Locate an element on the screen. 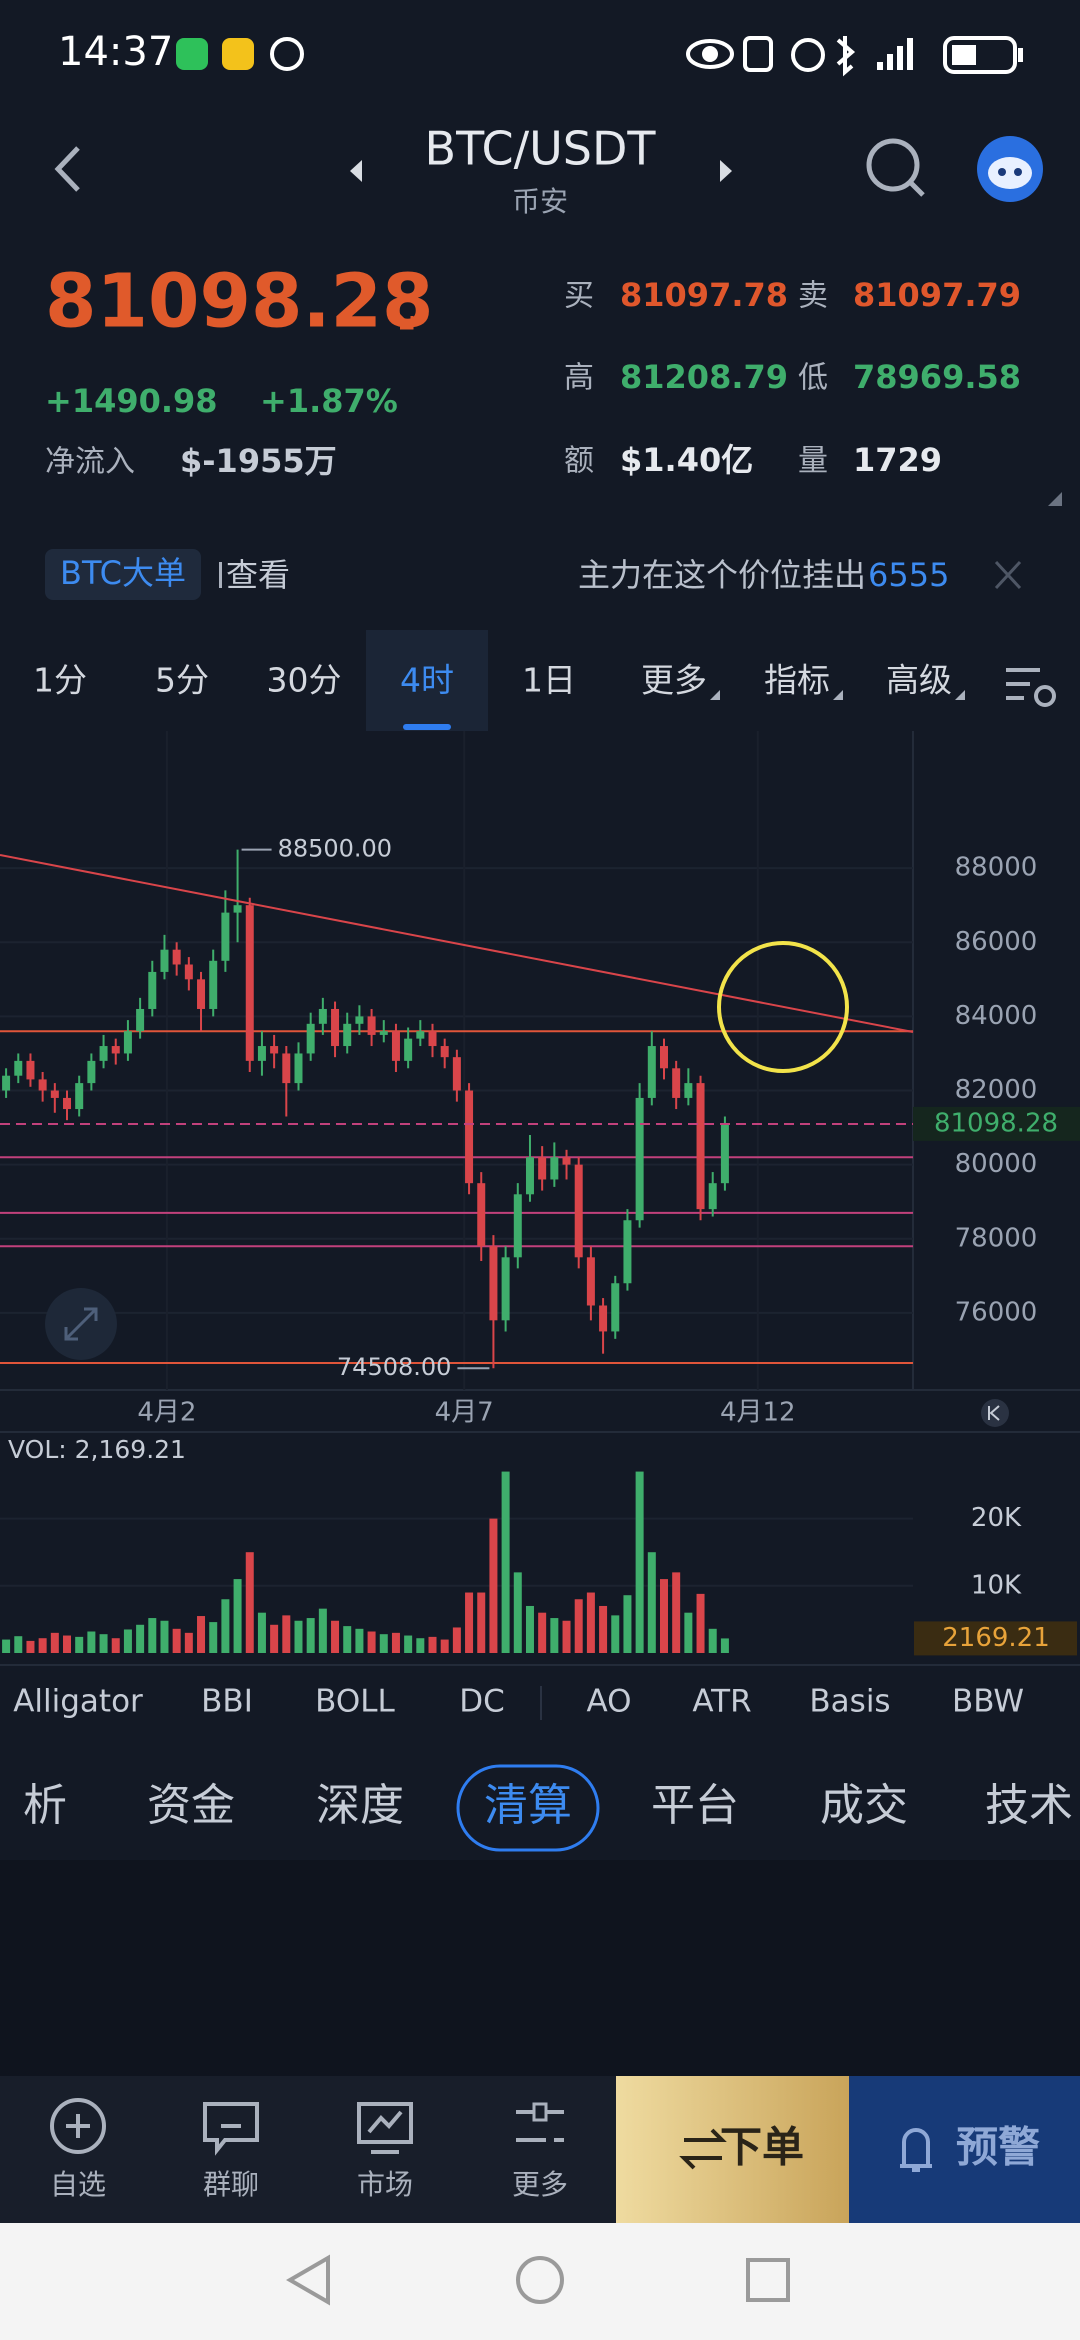  banner-count: 6555 is located at coordinates (908, 575).